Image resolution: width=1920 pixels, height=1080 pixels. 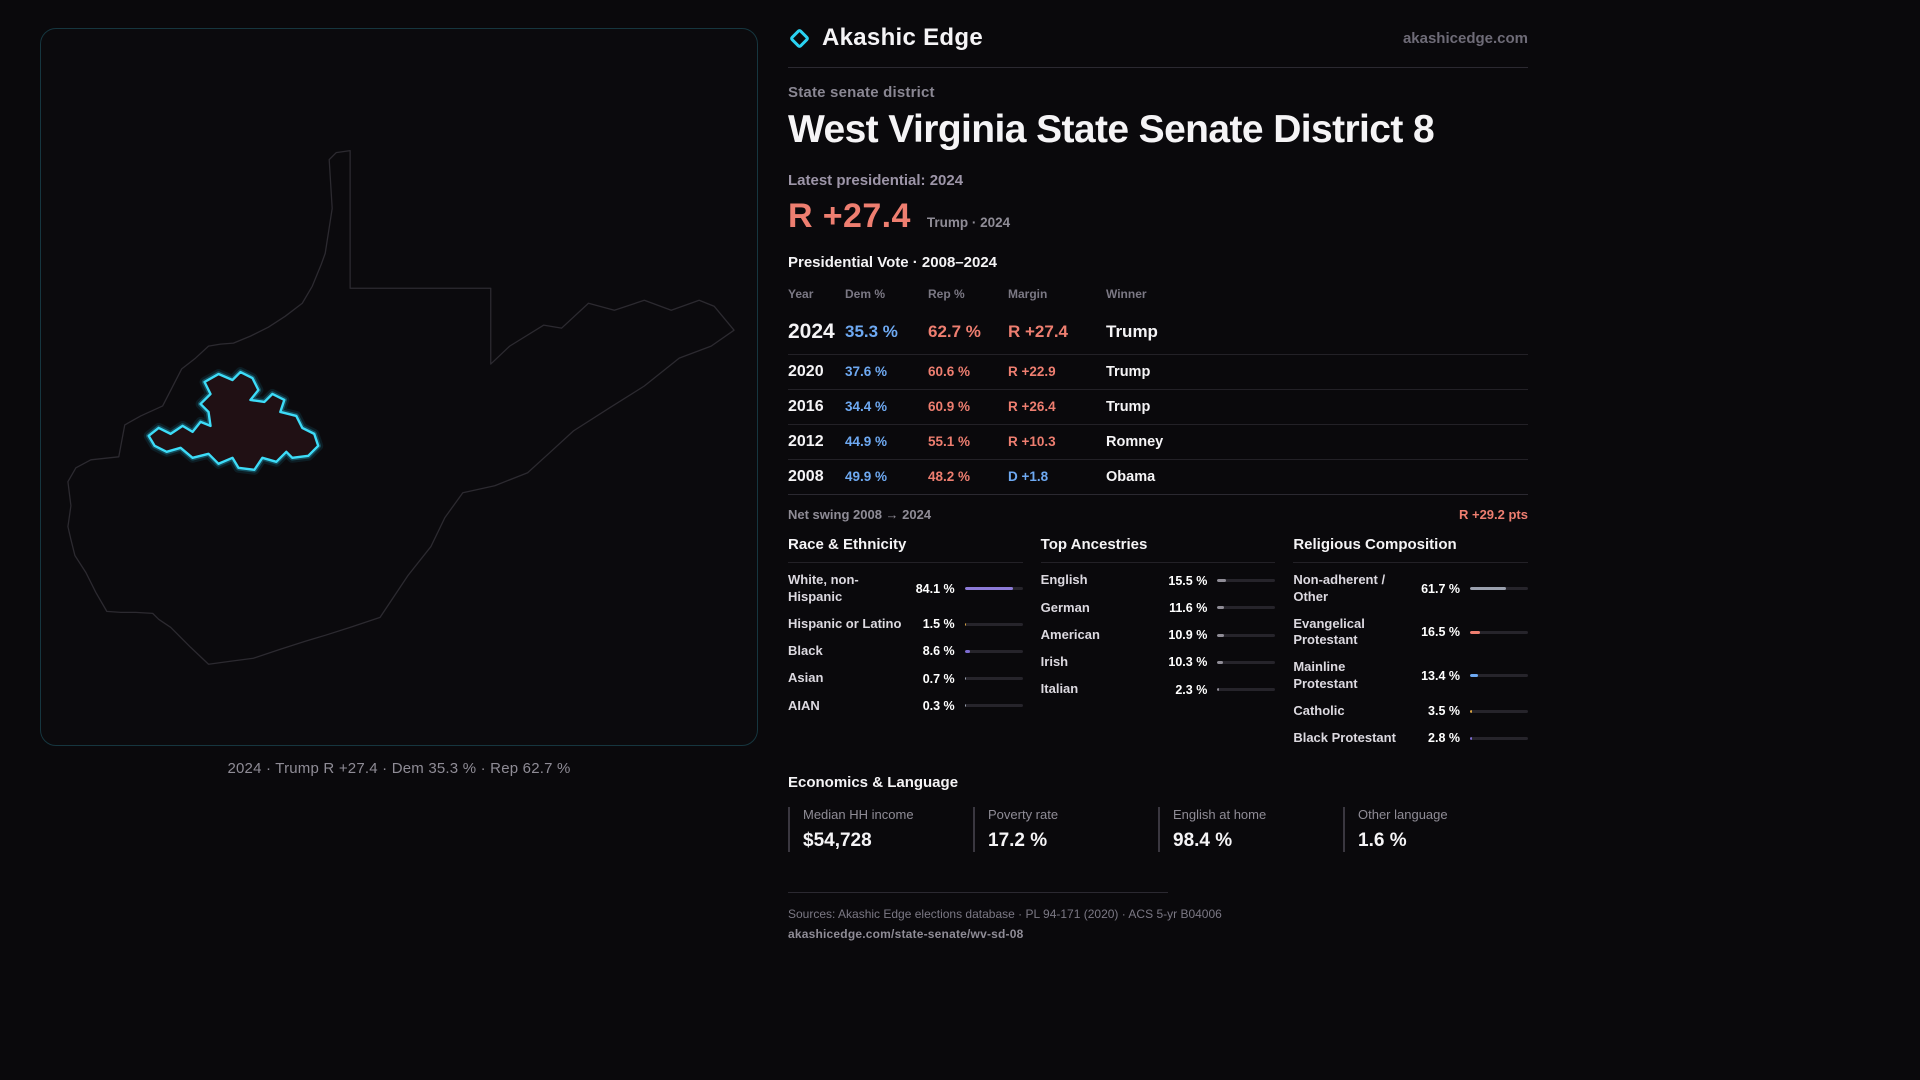 What do you see at coordinates (880, 829) in the screenshot?
I see `stat-median-hh-income: Median HH income $54,728` at bounding box center [880, 829].